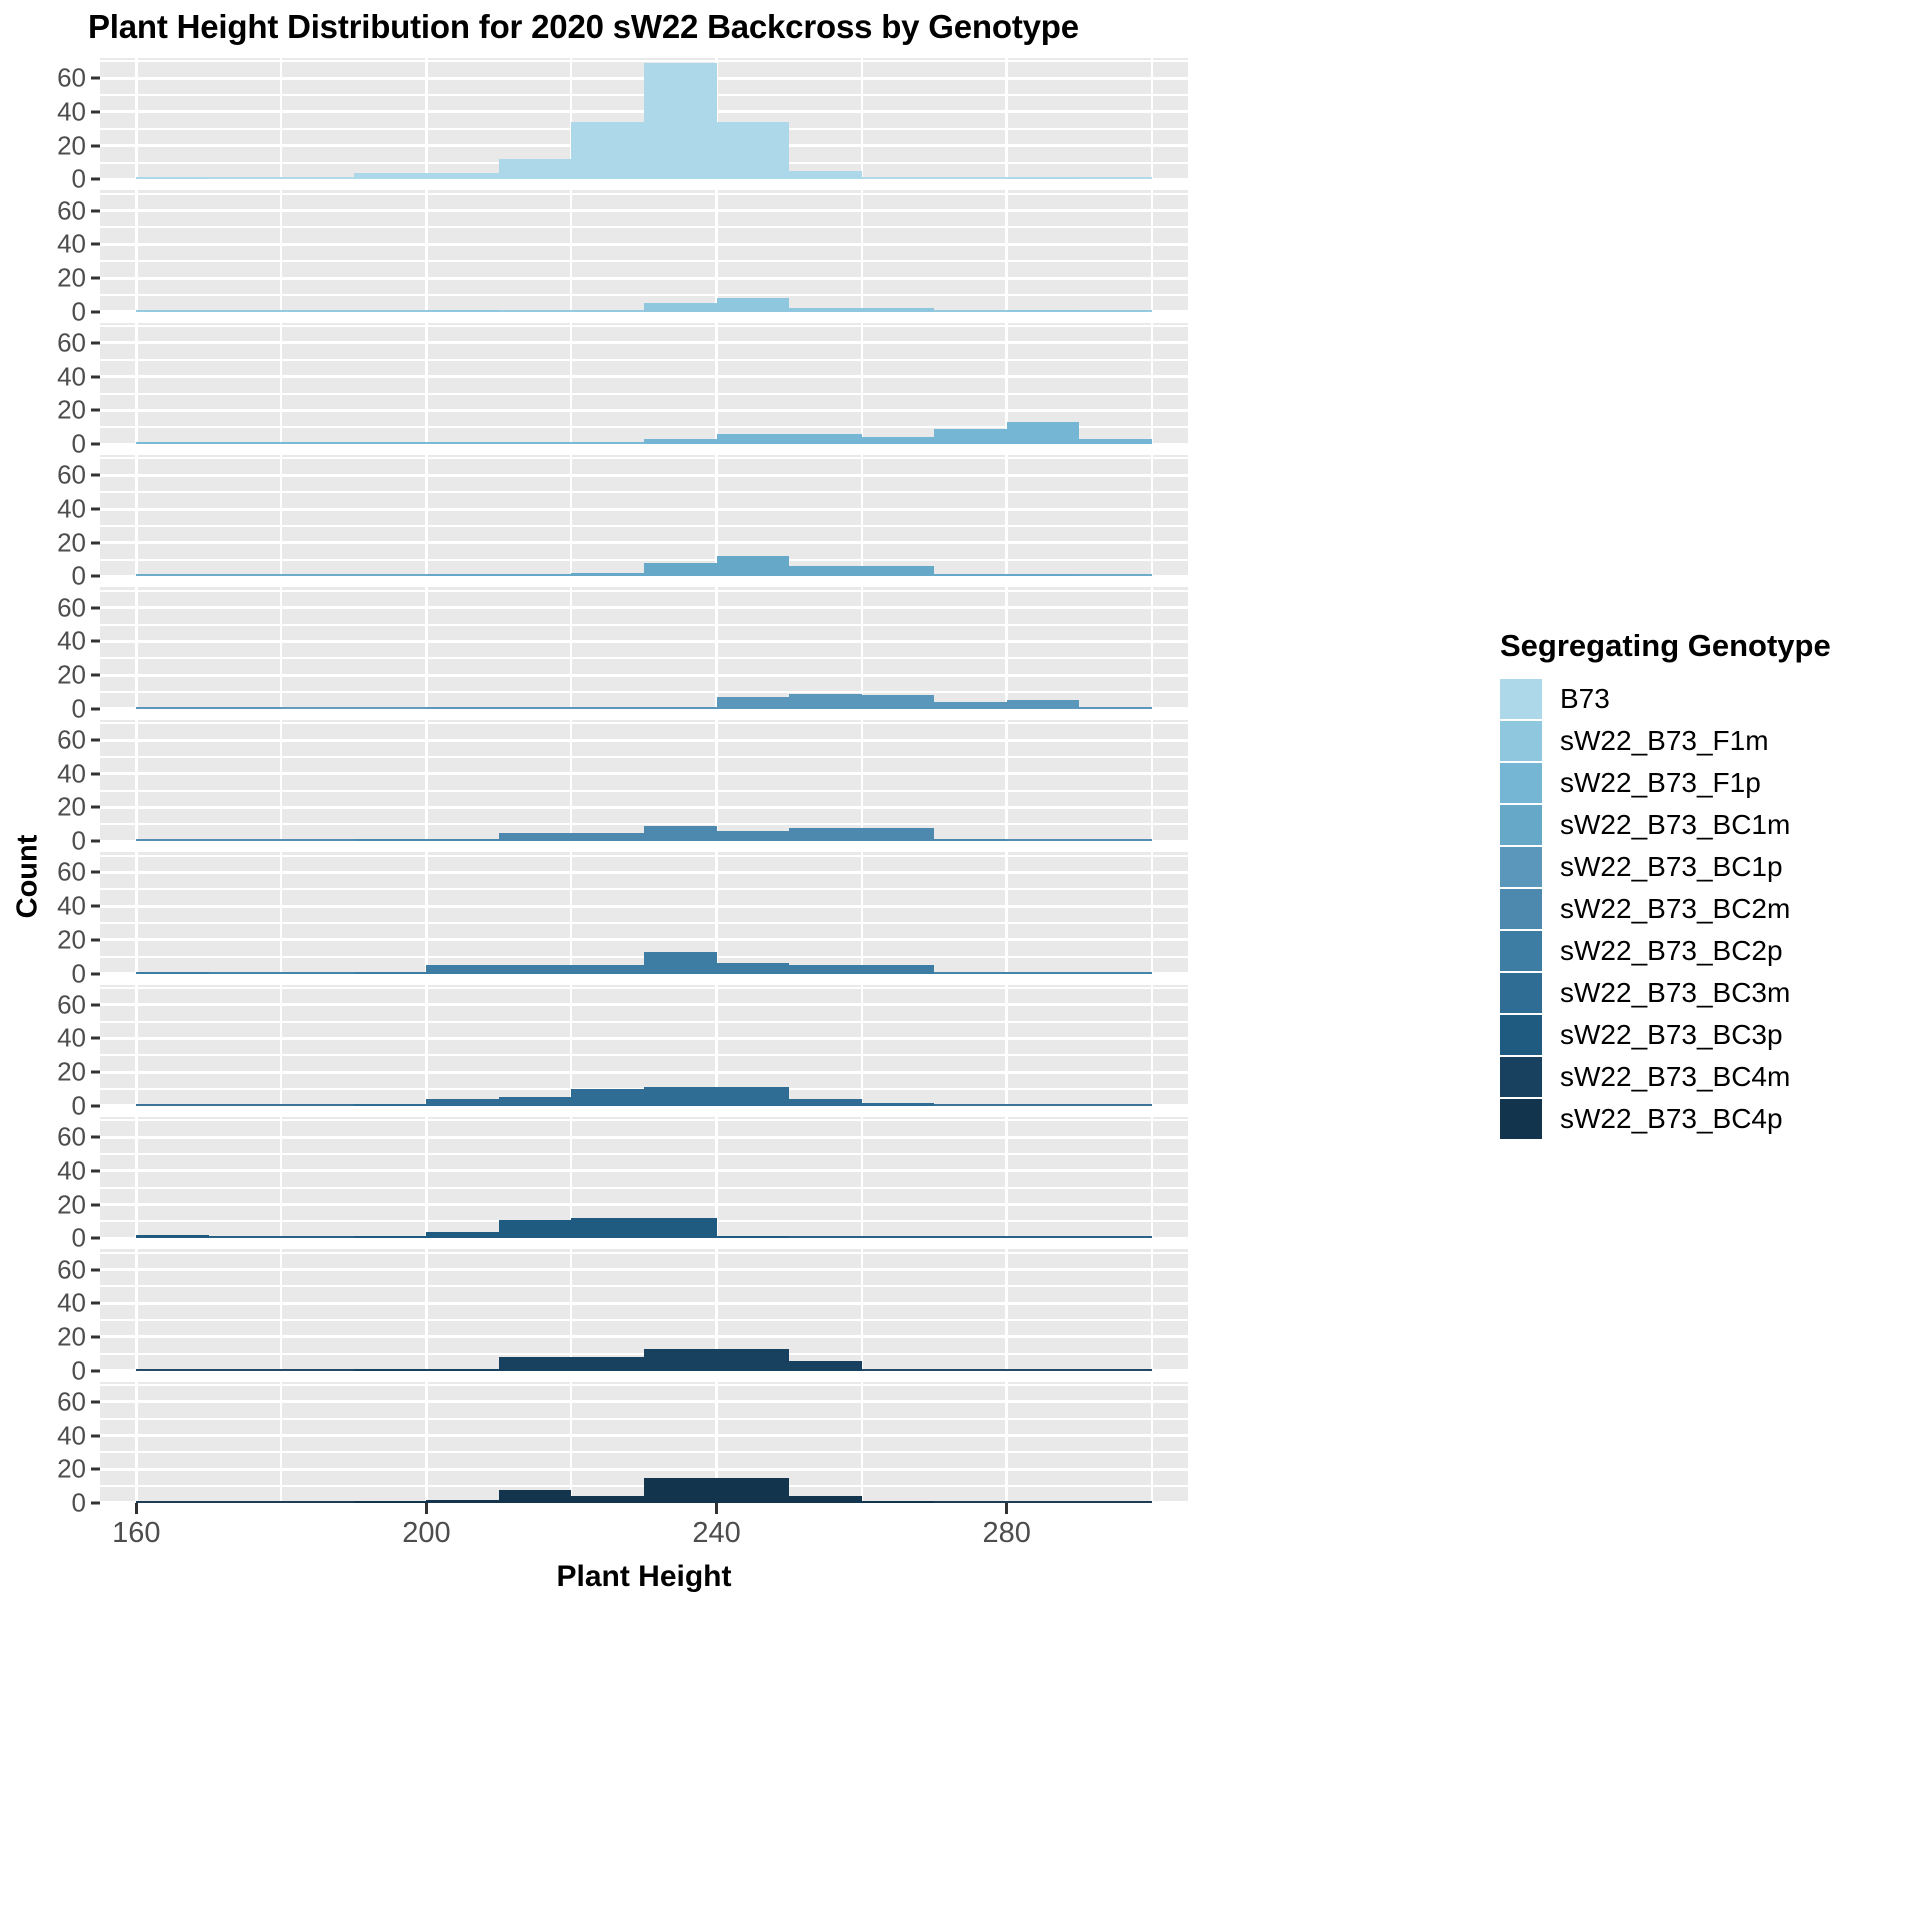  Describe the element at coordinates (1710, 867) in the screenshot. I see `legend-item: sW22_B73_BC1p` at that location.